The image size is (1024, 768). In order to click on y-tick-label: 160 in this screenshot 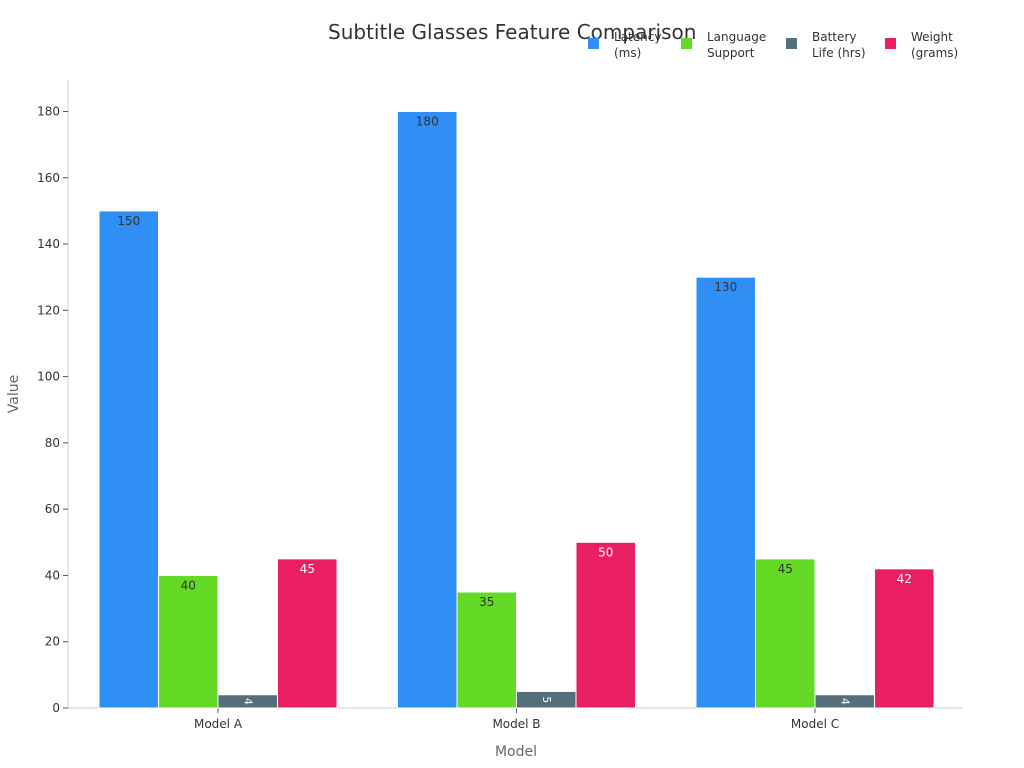, I will do `click(48, 178)`.